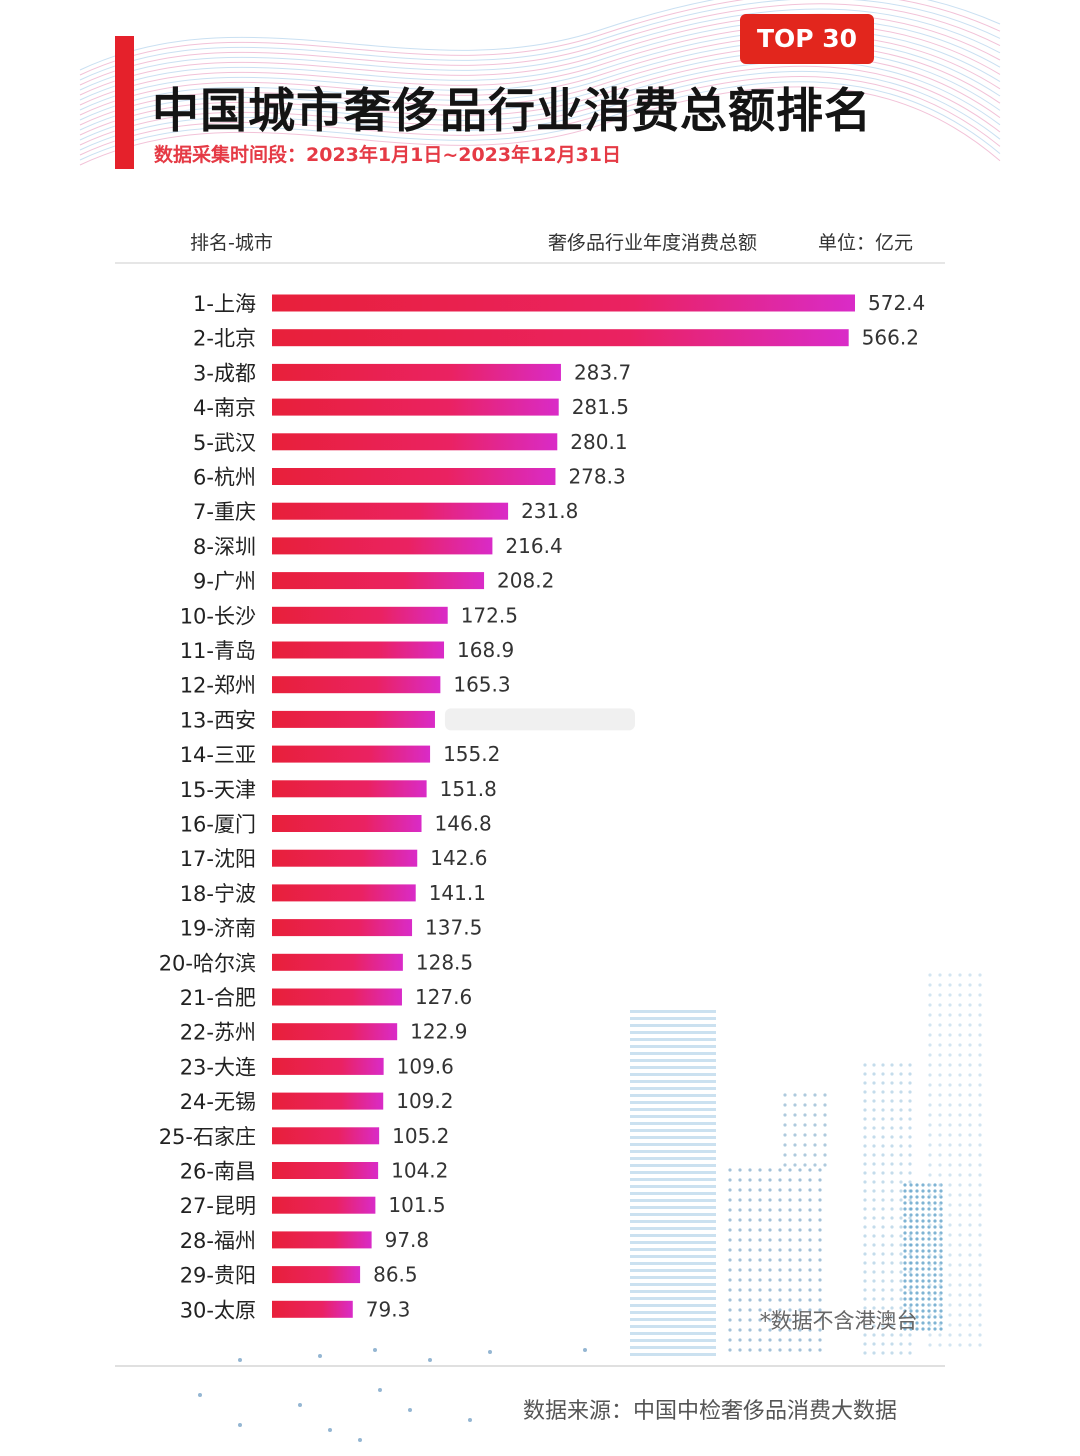  Describe the element at coordinates (710, 1411) in the screenshot. I see `data-source: 数据来源：中国中检奢侈品消费大数据` at that location.